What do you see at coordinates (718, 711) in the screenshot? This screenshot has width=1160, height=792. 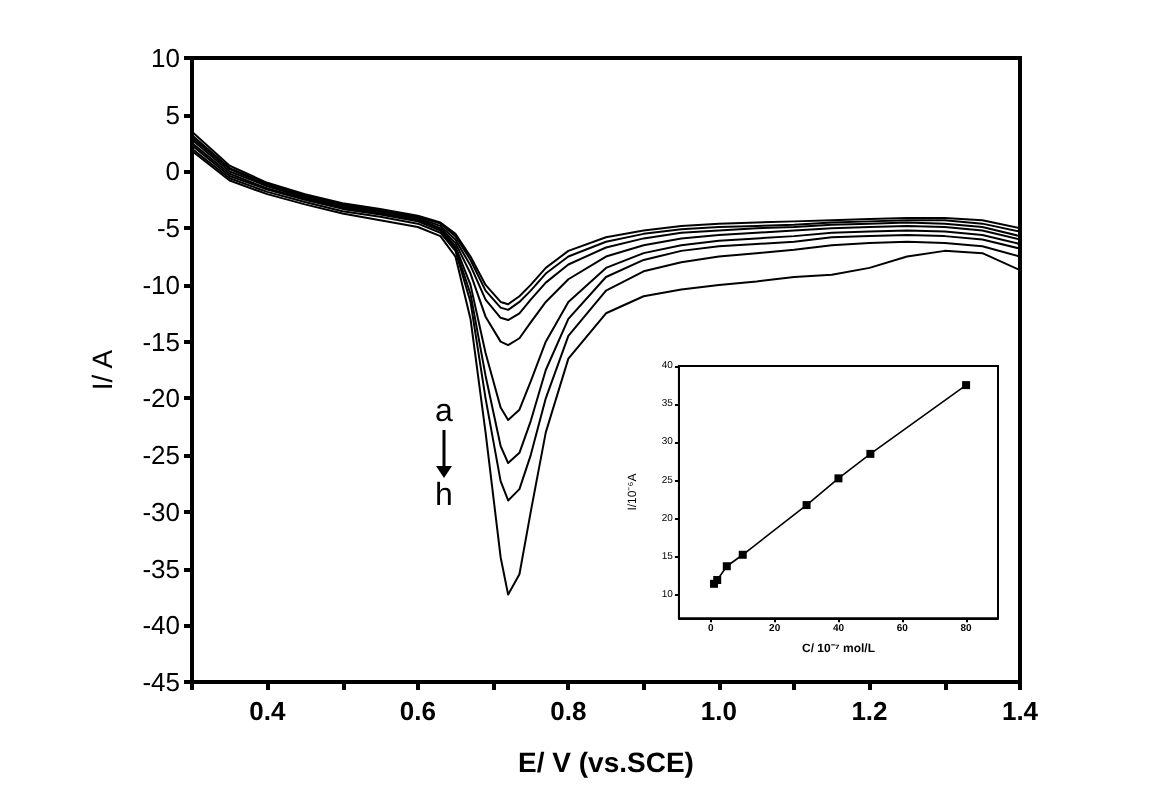 I see `x-tick-label: 1.0` at bounding box center [718, 711].